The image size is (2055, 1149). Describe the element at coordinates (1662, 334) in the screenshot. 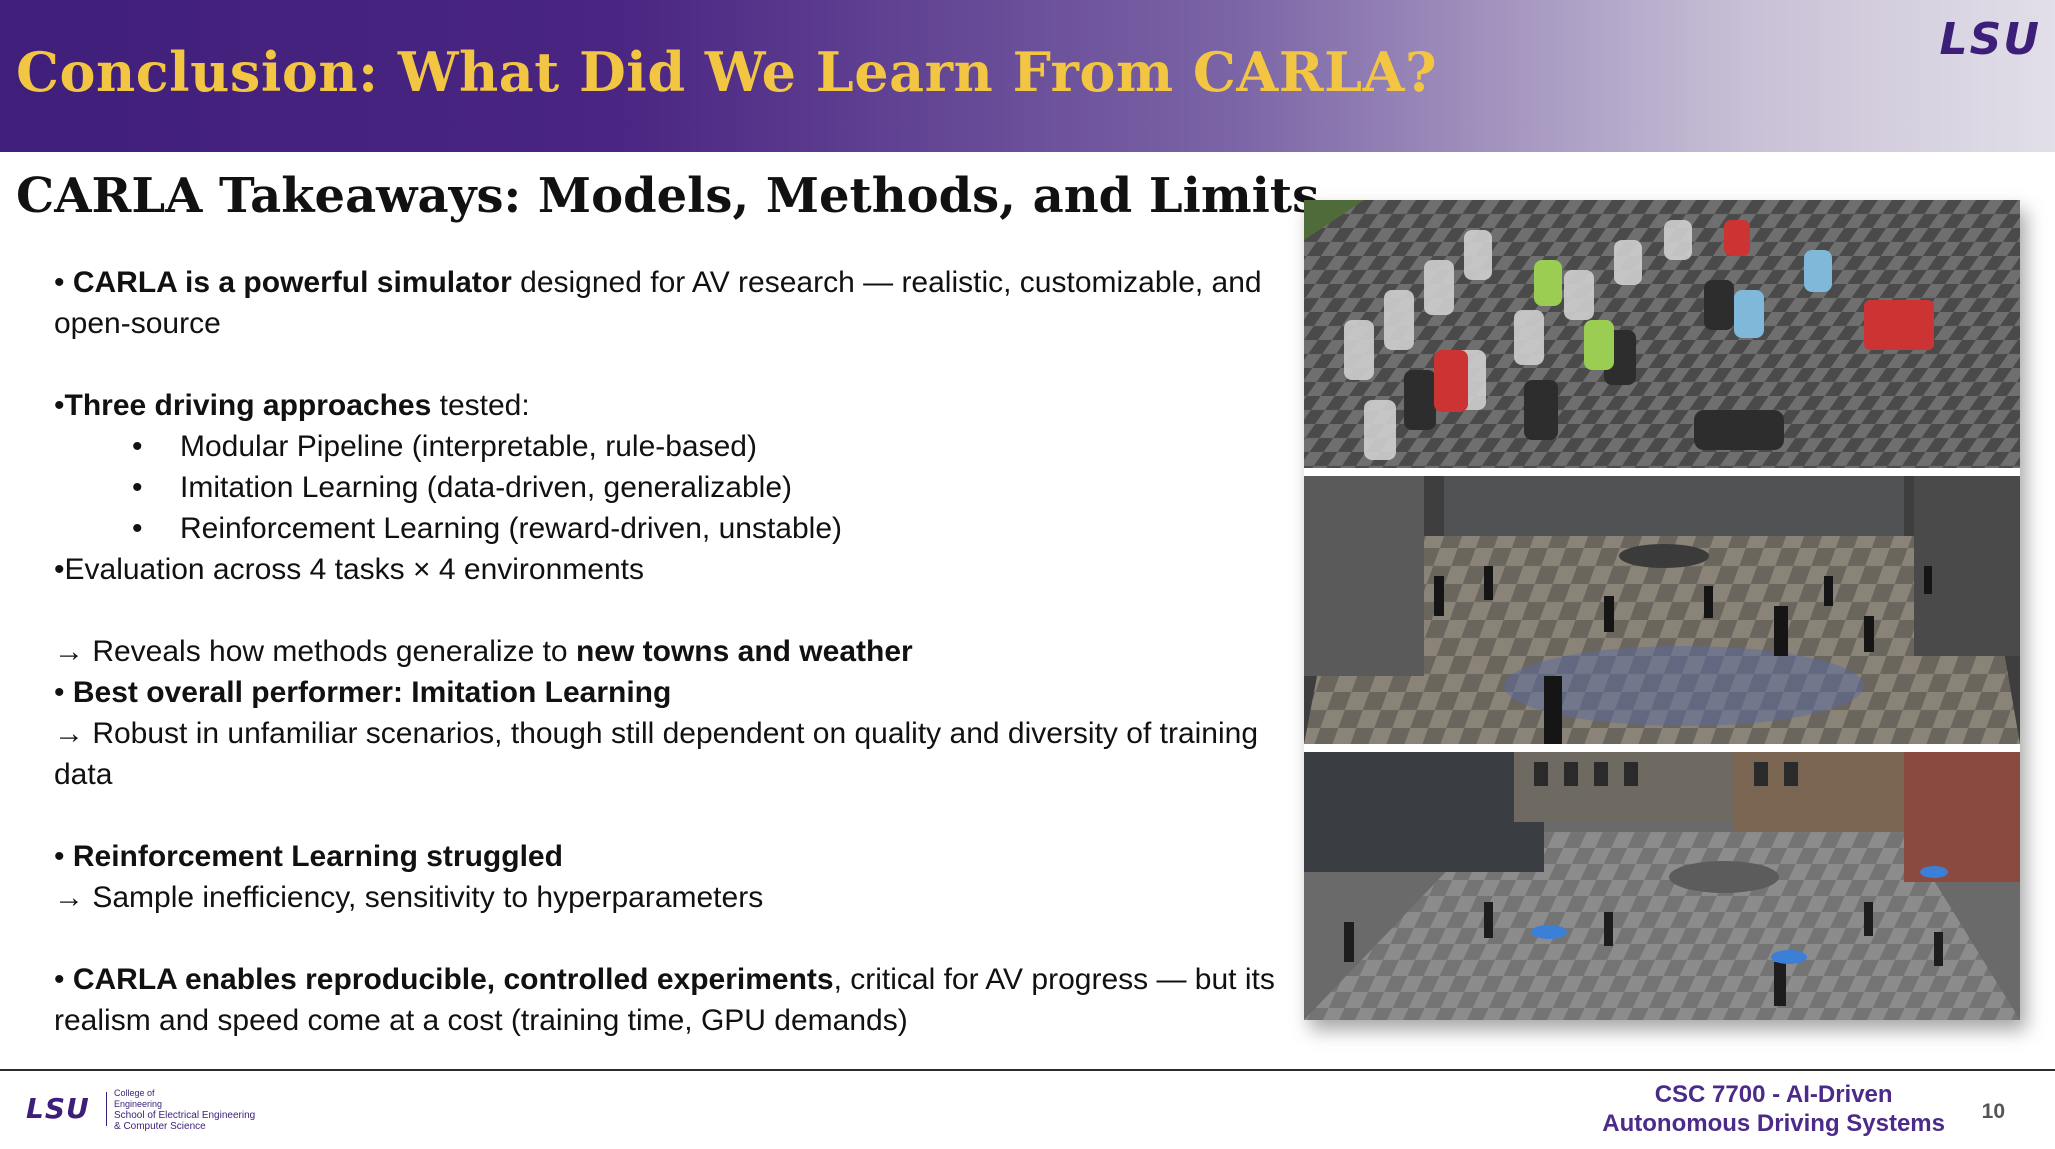

I see `parking-lot-image` at that location.